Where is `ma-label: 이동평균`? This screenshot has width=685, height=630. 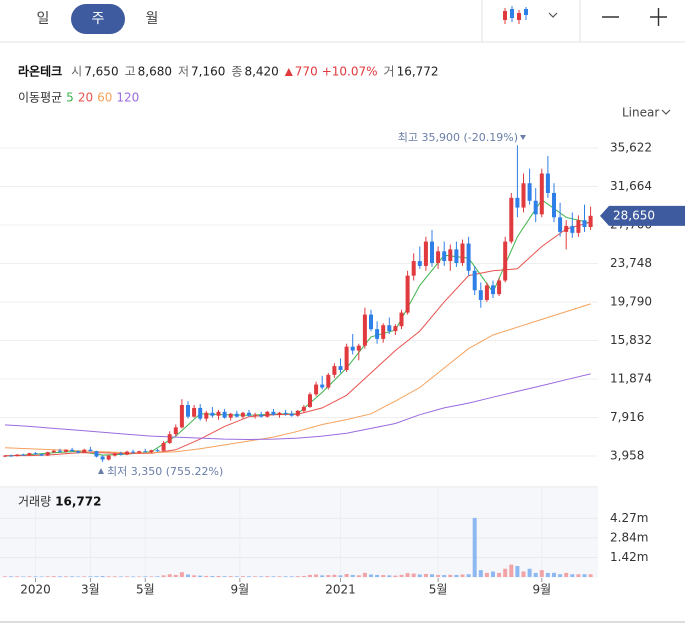 ma-label: 이동평균 is located at coordinates (40, 98).